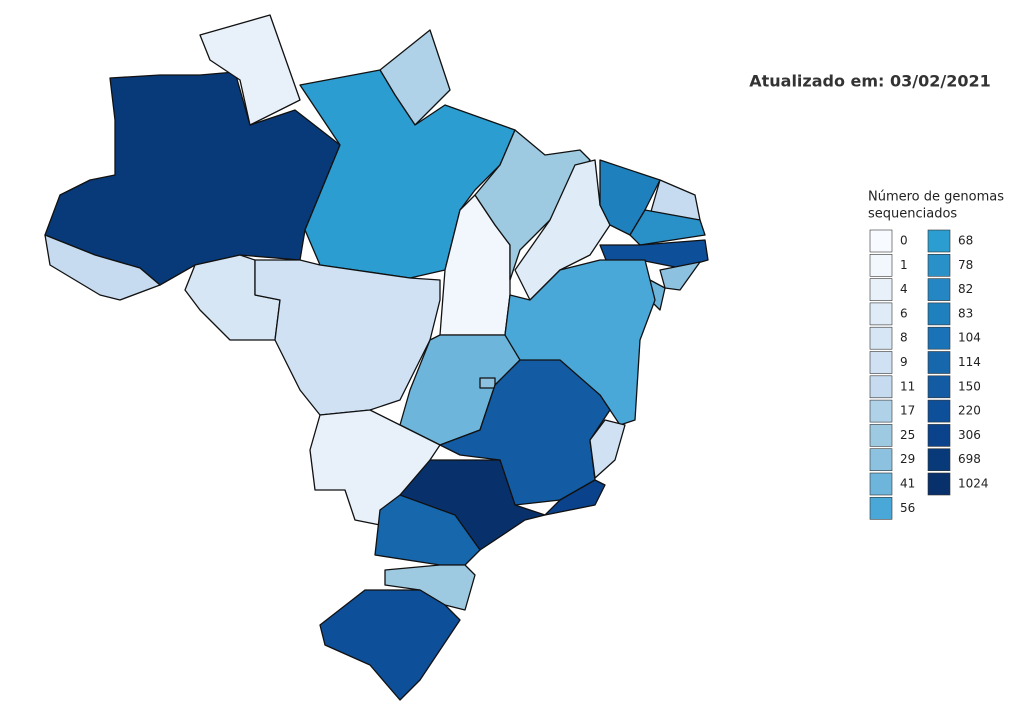  Describe the element at coordinates (965, 241) in the screenshot. I see `legend-label: 68` at that location.